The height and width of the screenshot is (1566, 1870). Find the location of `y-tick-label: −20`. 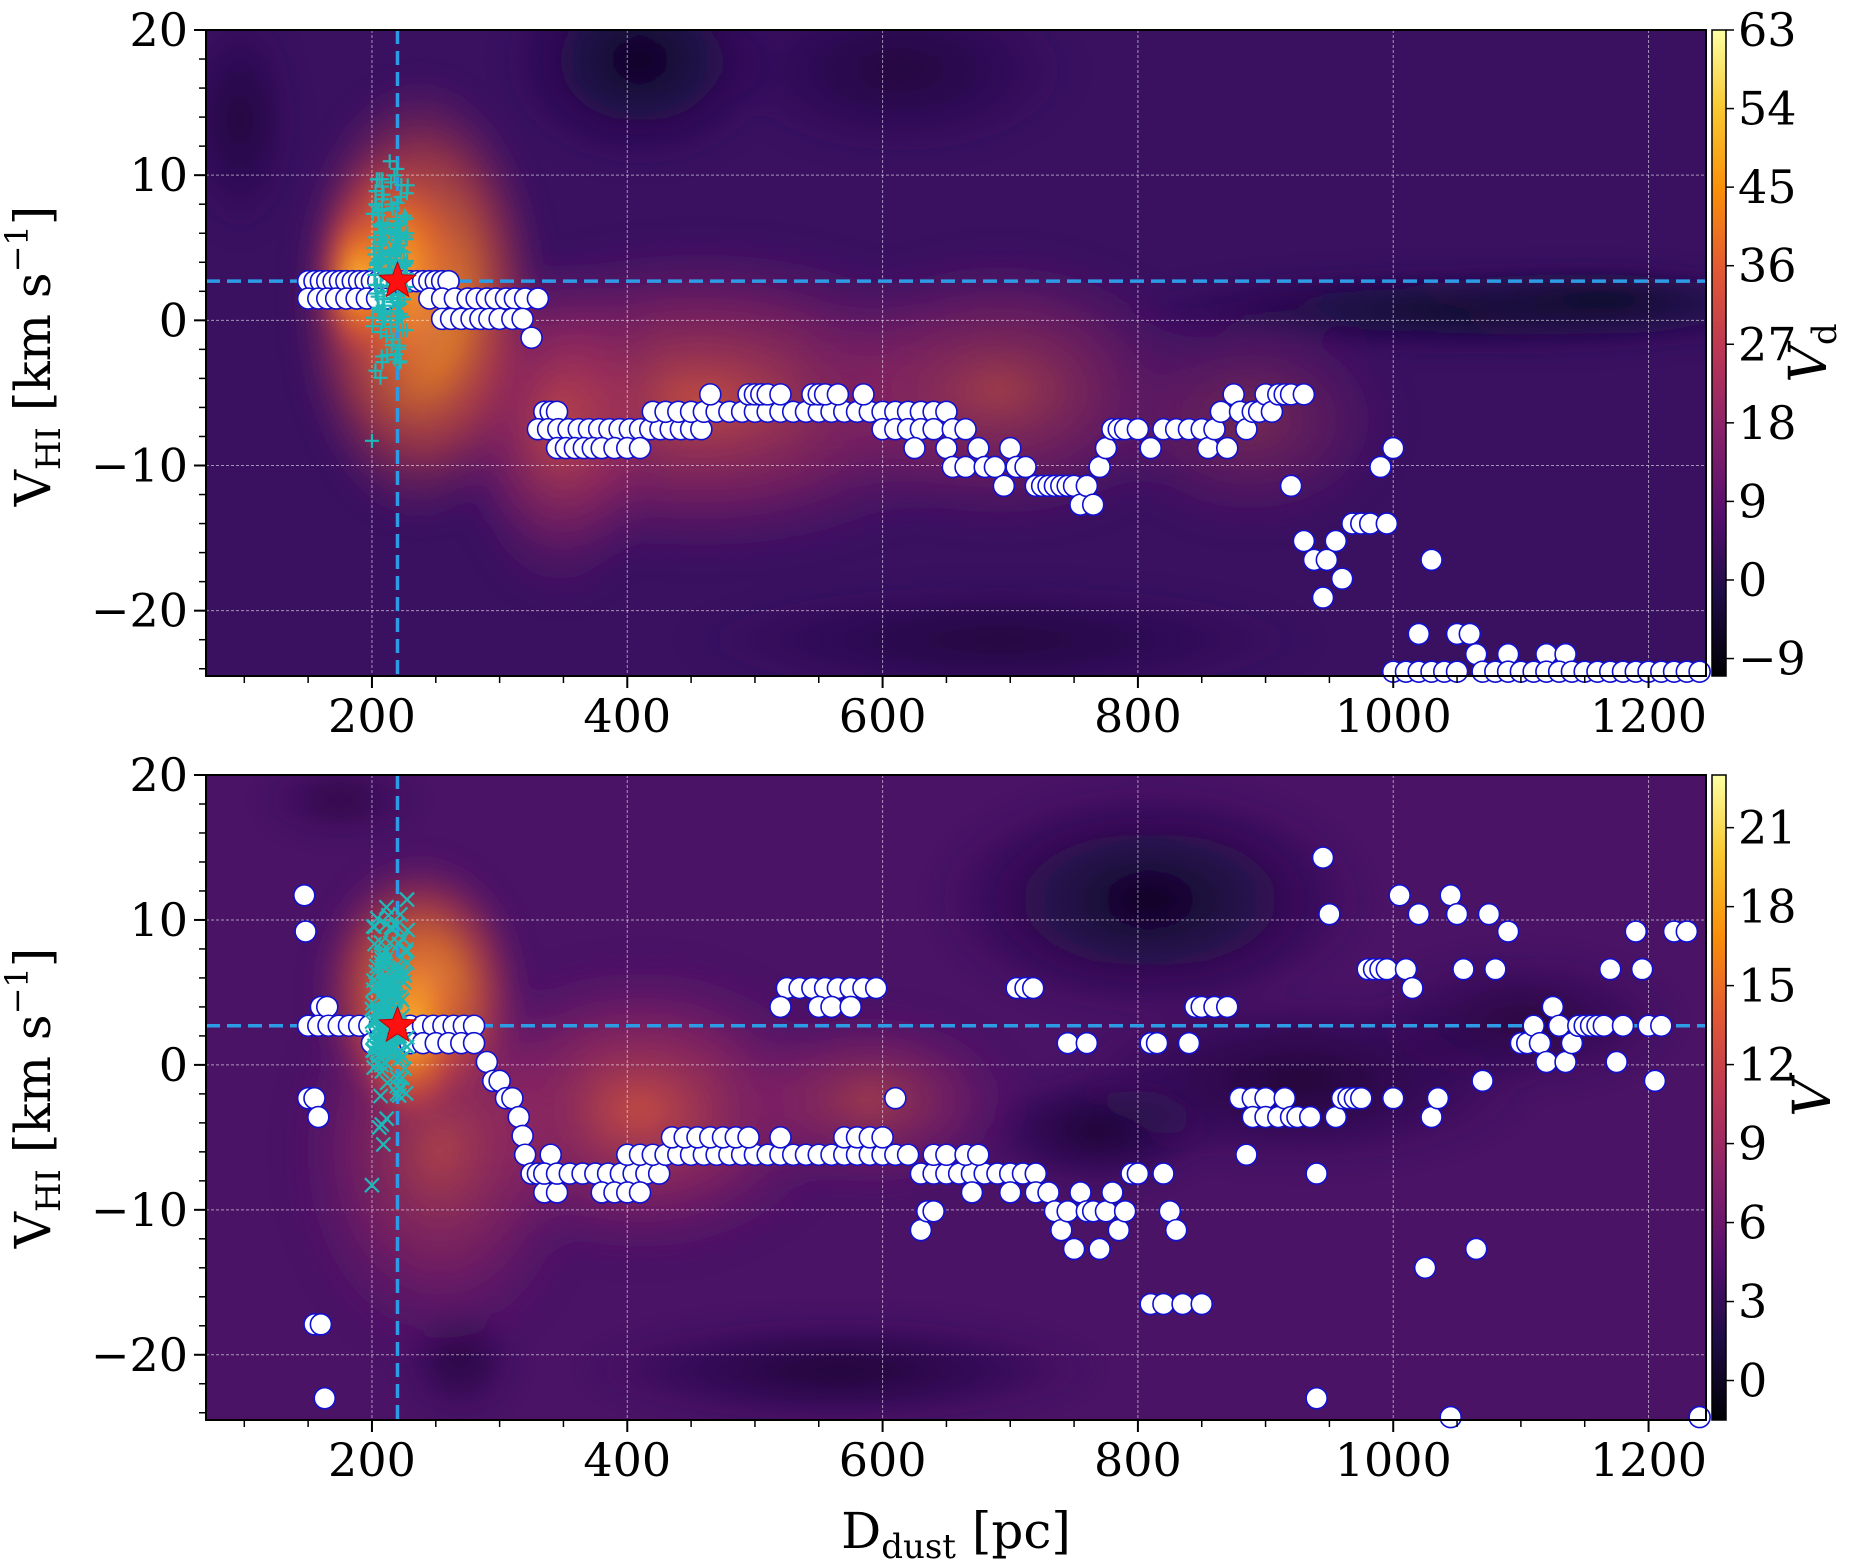

y-tick-label: −20 is located at coordinates (139, 1355).